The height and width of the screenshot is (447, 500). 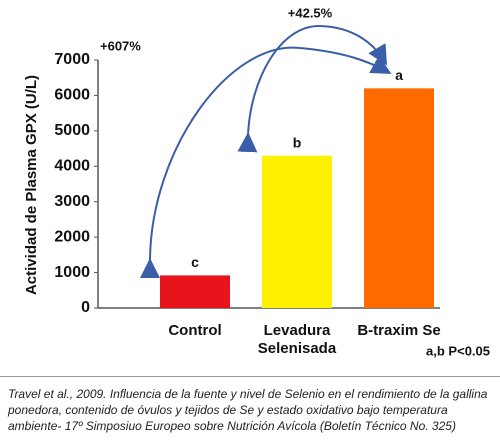 I want to click on y-tick-label: 2000, so click(x=72, y=236).